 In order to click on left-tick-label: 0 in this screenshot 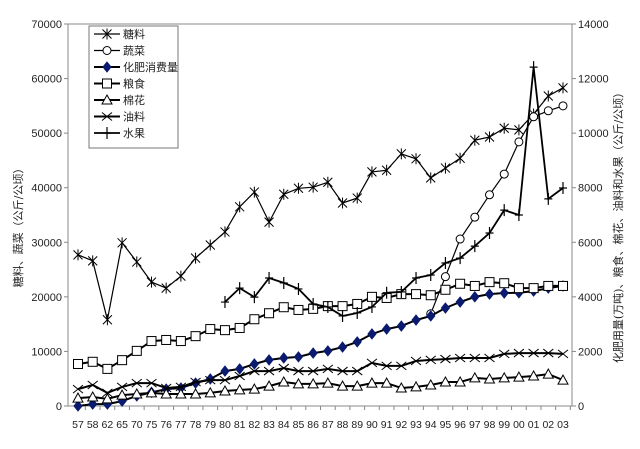, I will do `click(59, 407)`.